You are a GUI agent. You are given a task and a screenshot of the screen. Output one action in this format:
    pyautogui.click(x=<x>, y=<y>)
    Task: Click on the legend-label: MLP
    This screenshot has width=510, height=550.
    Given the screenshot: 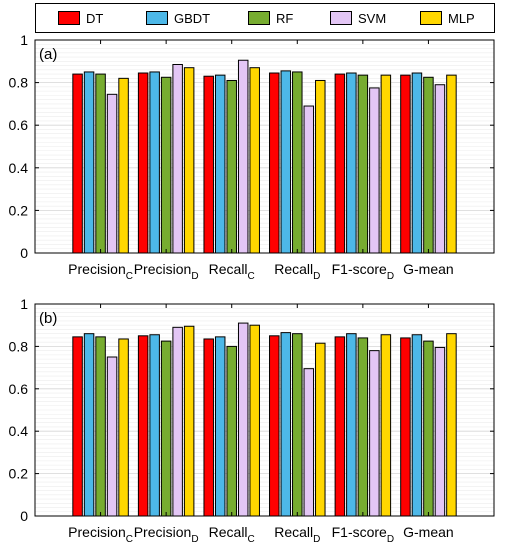 What is the action you would take?
    pyautogui.click(x=461, y=18)
    